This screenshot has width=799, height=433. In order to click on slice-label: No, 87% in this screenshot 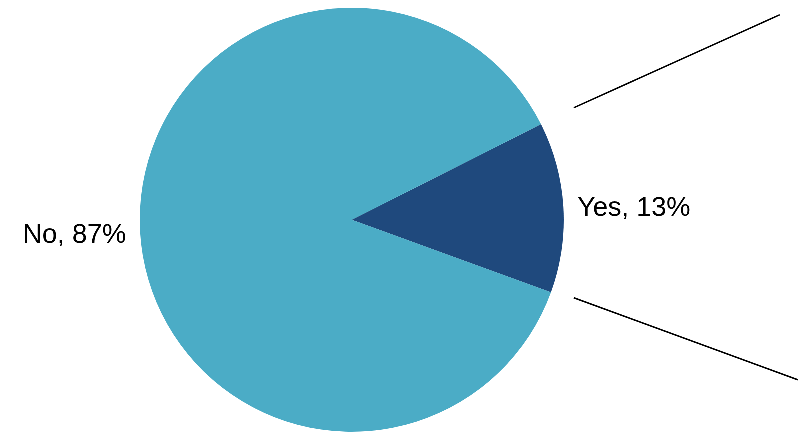, I will do `click(74, 233)`.